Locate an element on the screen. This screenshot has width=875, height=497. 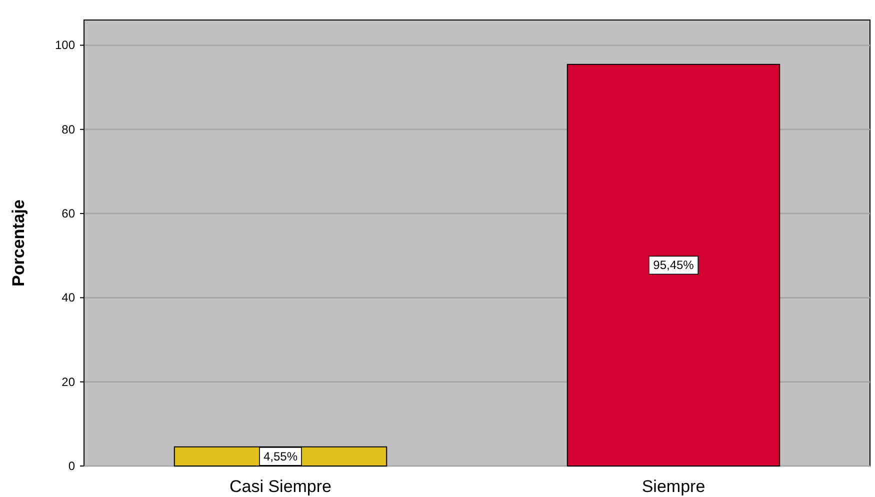
y-tick-label: 80 is located at coordinates (69, 129).